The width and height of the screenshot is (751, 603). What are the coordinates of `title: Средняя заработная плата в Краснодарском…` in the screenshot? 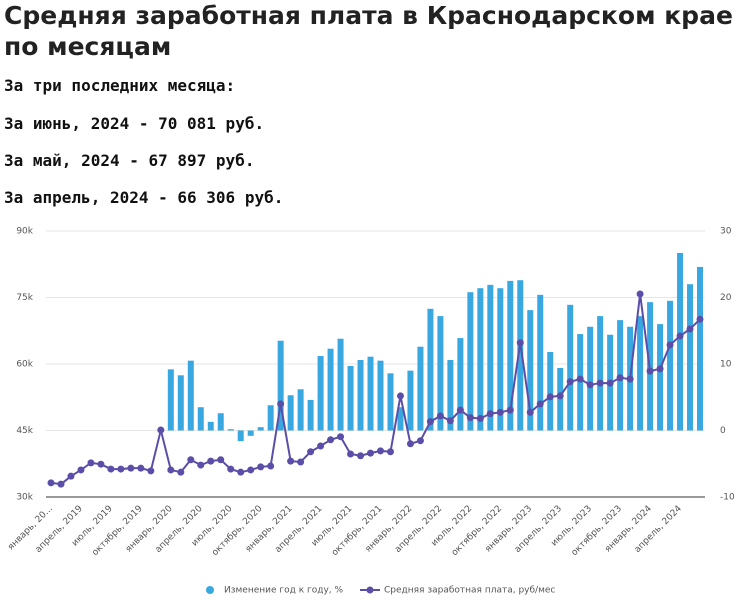 It's located at (368, 31).